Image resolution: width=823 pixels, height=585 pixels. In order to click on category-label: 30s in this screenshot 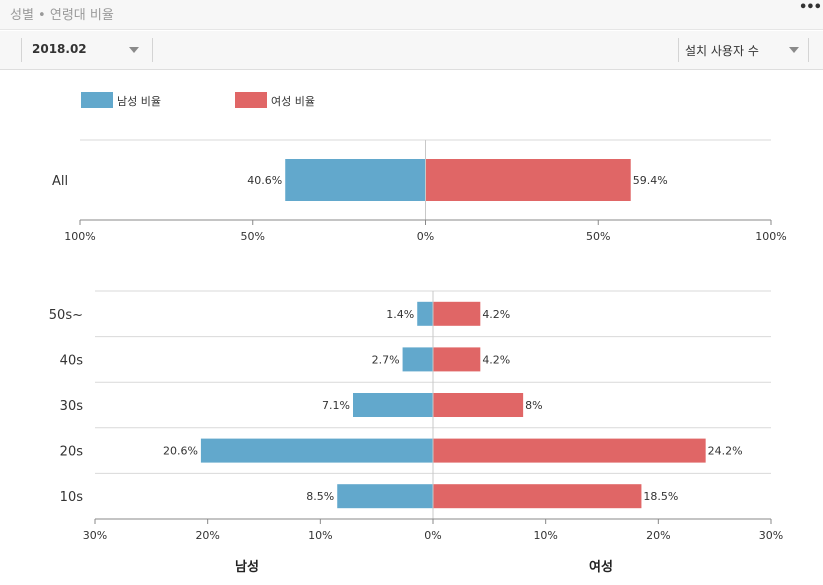, I will do `click(72, 406)`.